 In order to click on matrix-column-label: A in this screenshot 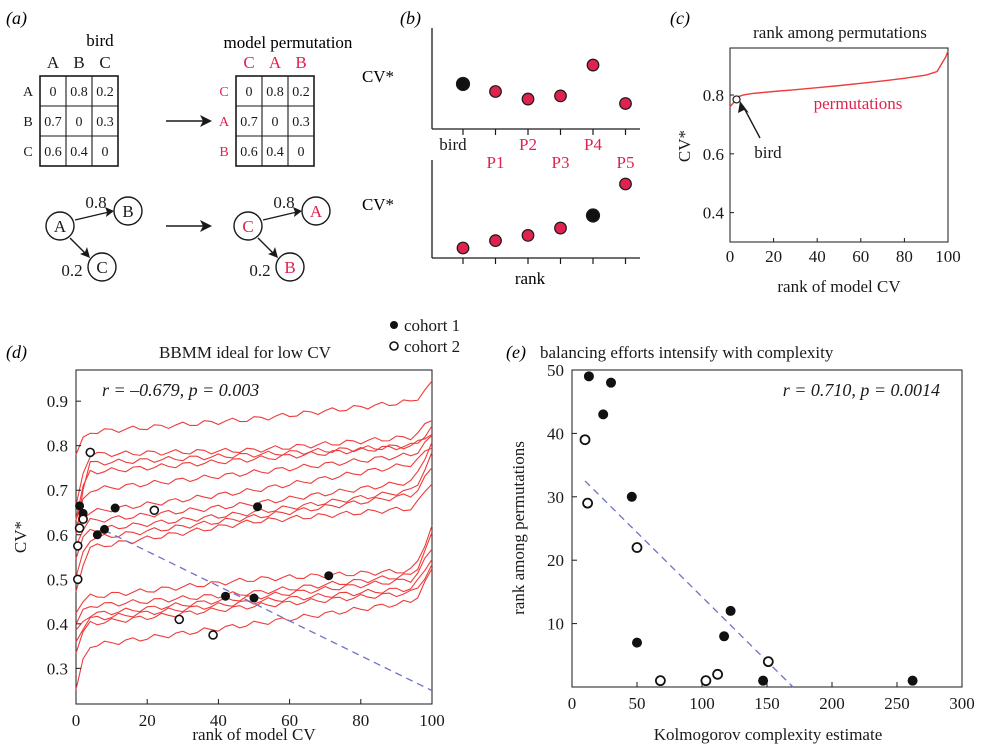, I will do `click(53, 62)`.